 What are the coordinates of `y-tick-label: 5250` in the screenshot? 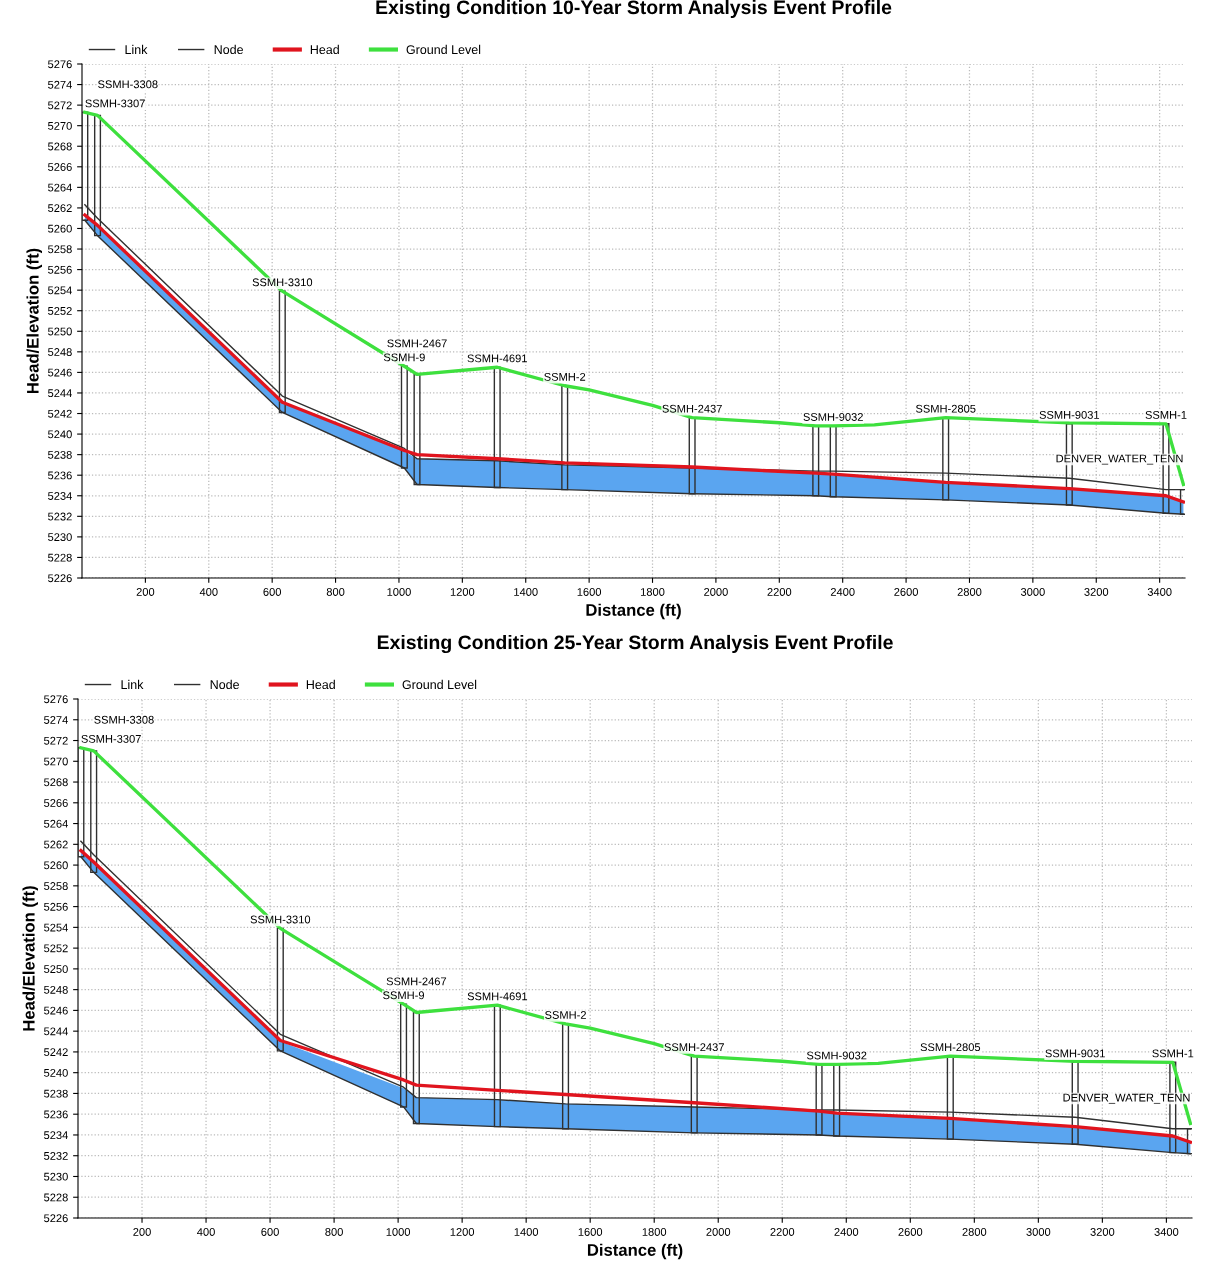 It's located at (60, 331).